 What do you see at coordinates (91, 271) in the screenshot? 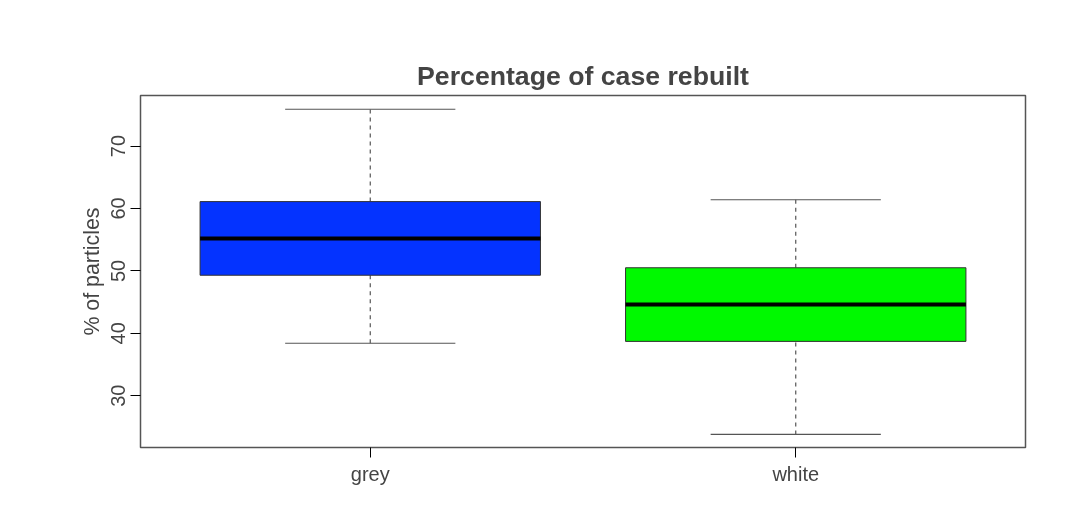
I see `y-axis-title: % of particles` at bounding box center [91, 271].